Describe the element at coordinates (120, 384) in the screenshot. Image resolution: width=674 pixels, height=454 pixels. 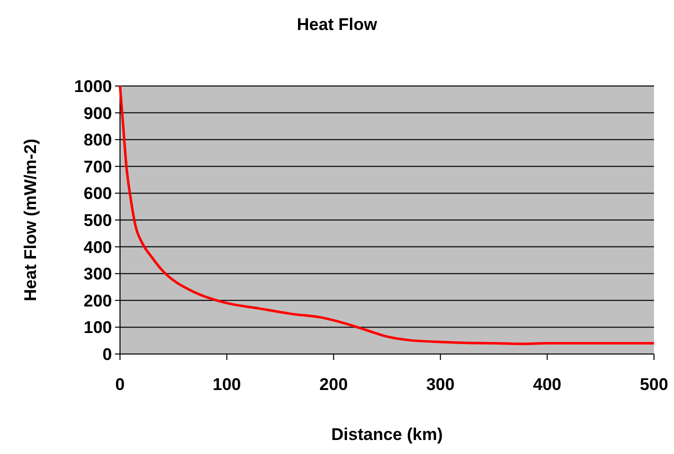
I see `x-tick-label: 0` at that location.